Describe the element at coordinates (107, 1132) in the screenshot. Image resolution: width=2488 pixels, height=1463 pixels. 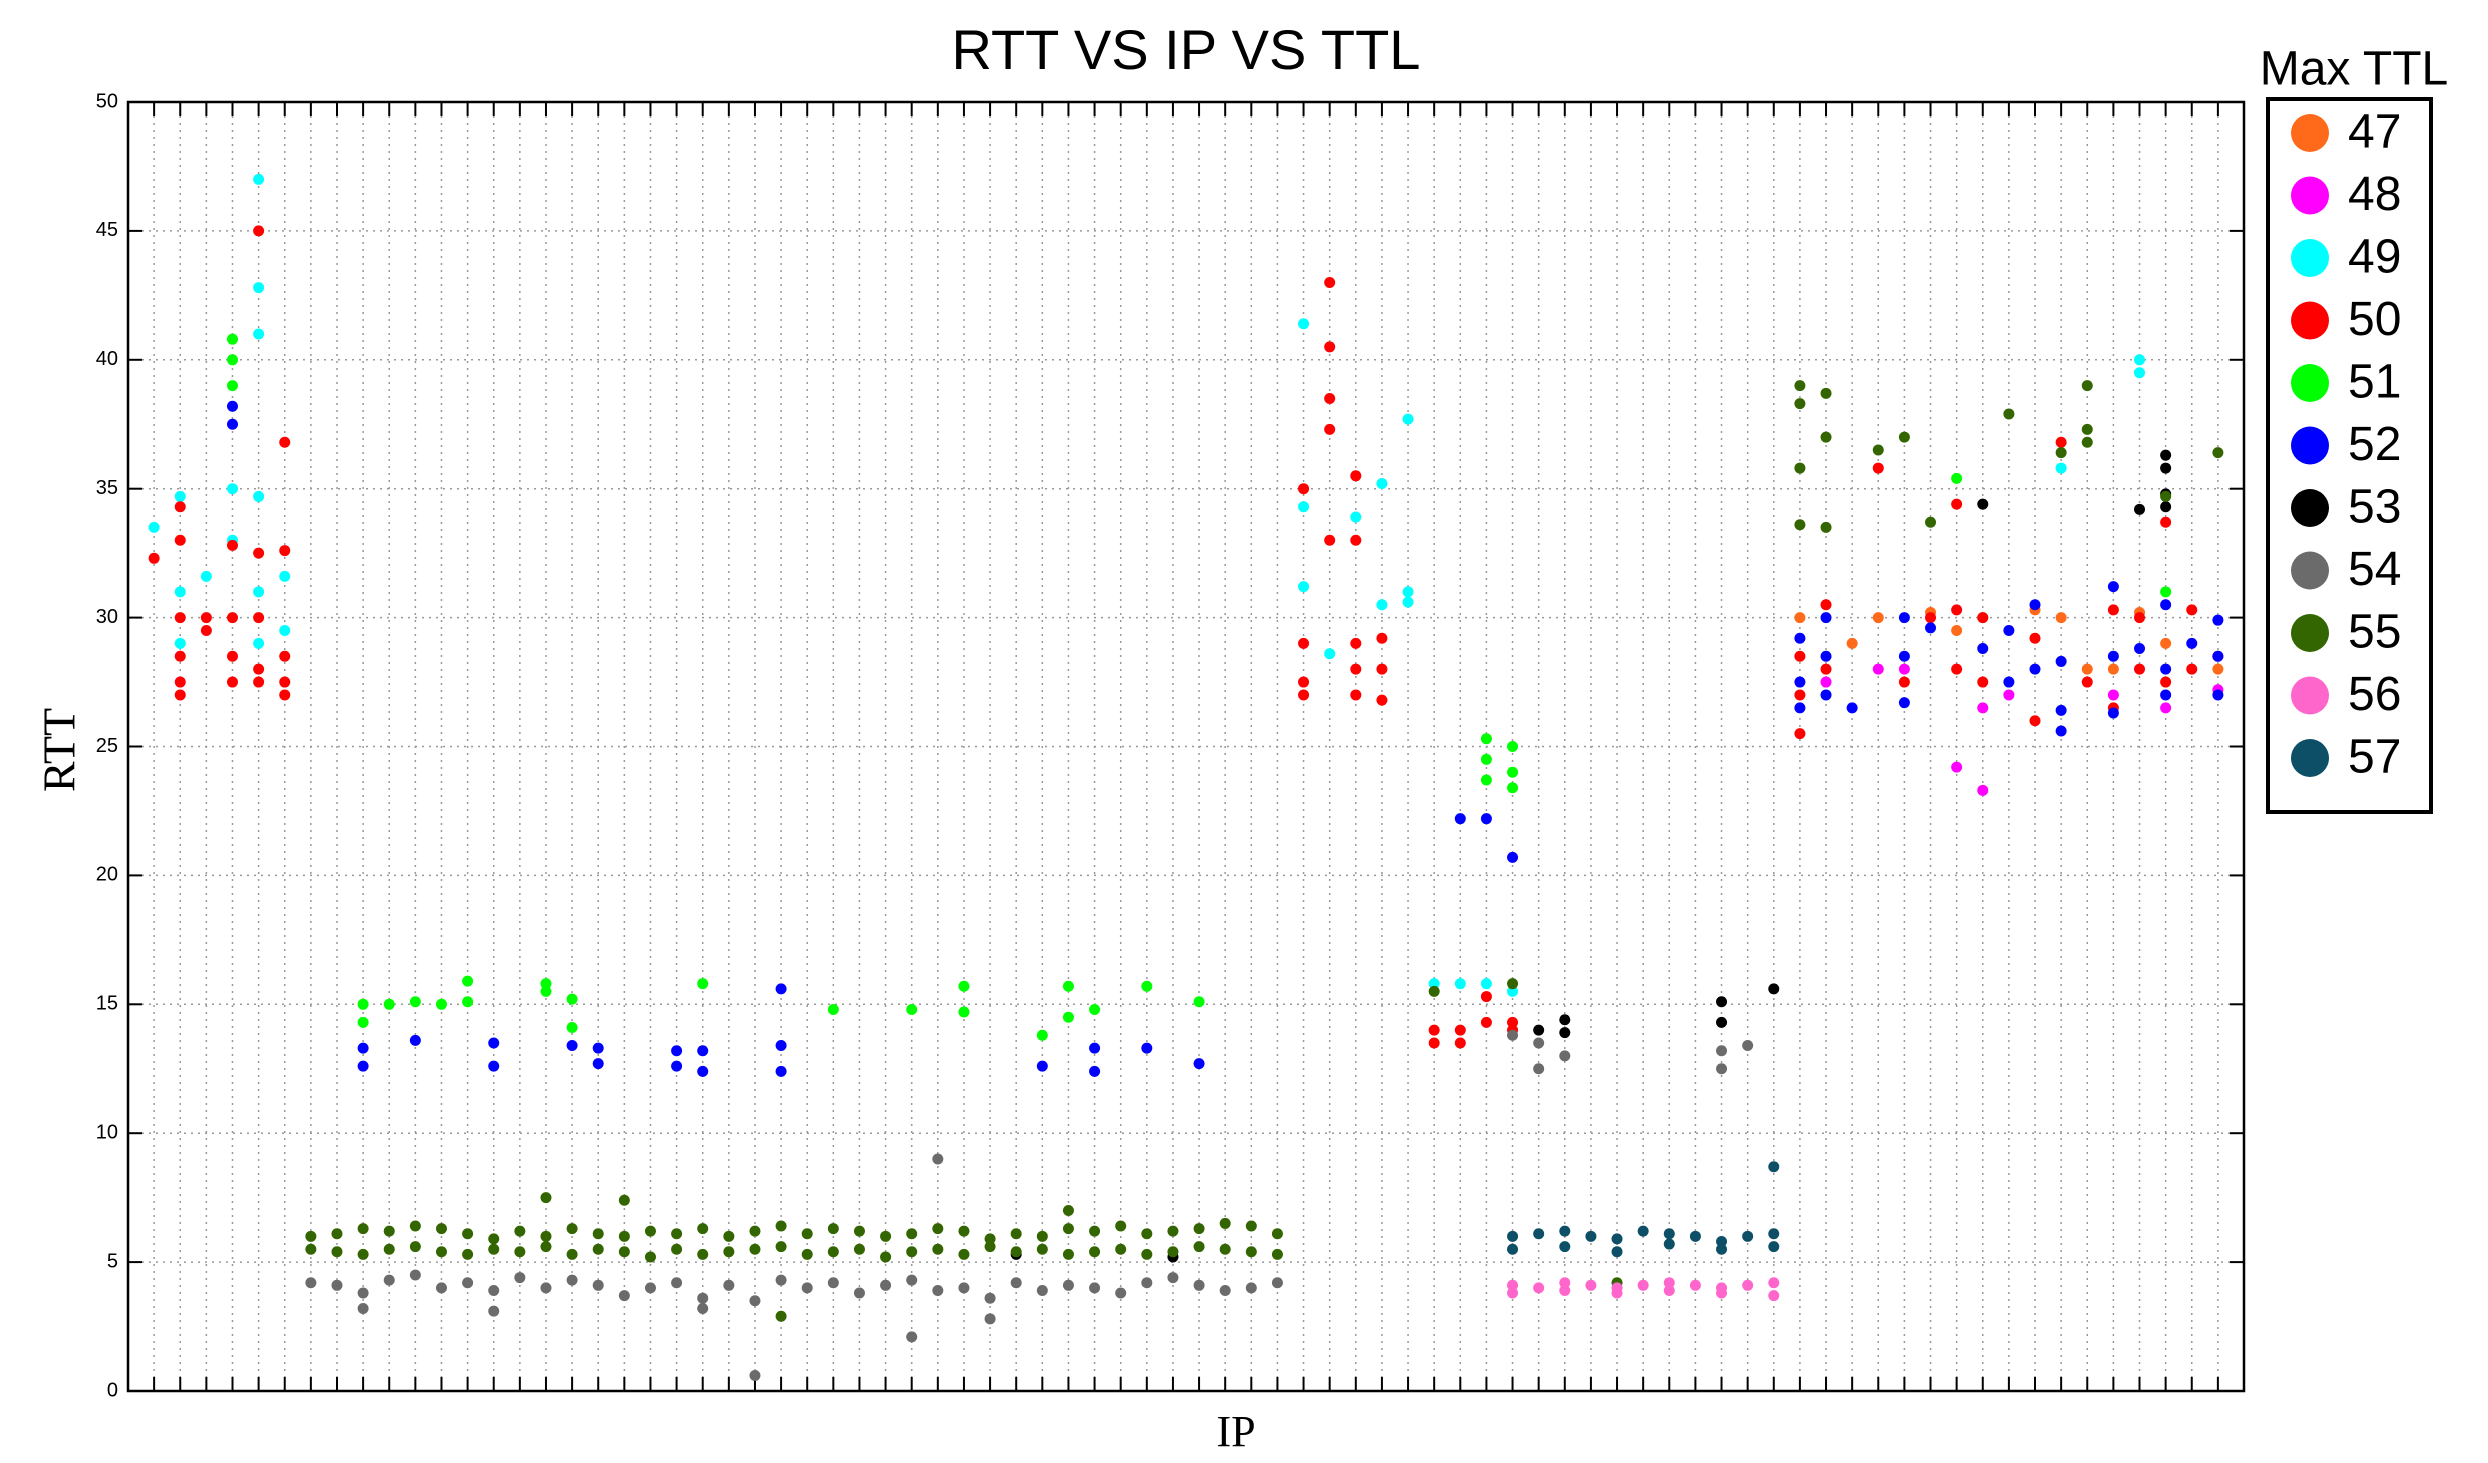
I see `y-tick-label: 10` at that location.